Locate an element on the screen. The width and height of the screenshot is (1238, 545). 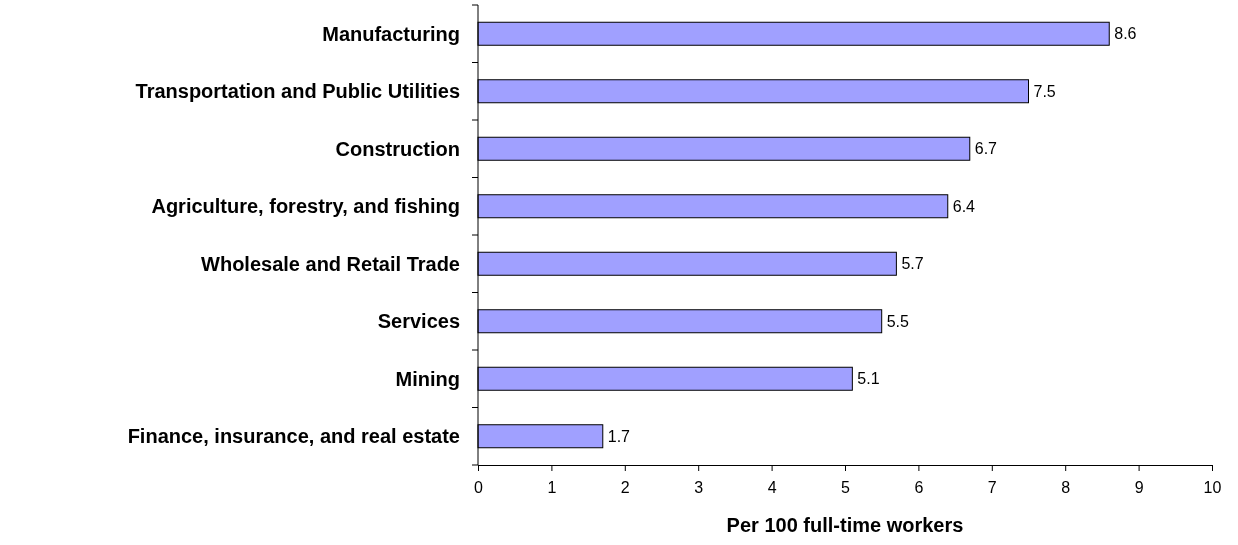
data-label: 5.1 is located at coordinates (868, 379).